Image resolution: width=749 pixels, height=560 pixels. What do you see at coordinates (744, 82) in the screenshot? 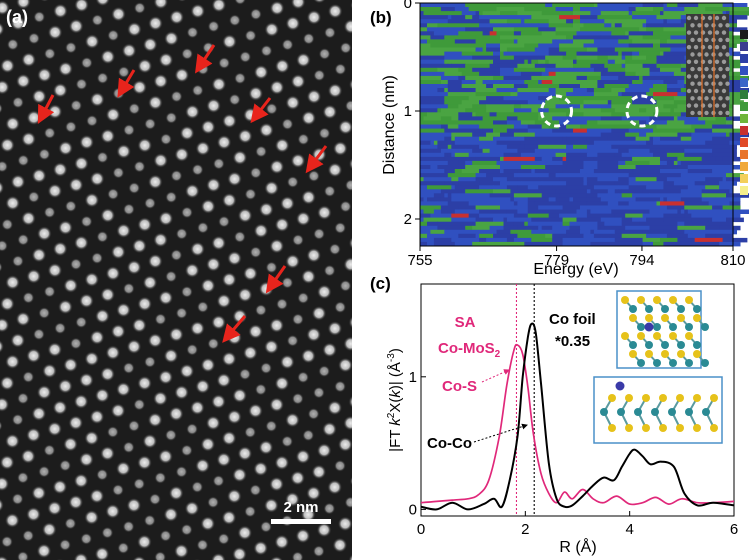
I see `colorbar-swatch` at bounding box center [744, 82].